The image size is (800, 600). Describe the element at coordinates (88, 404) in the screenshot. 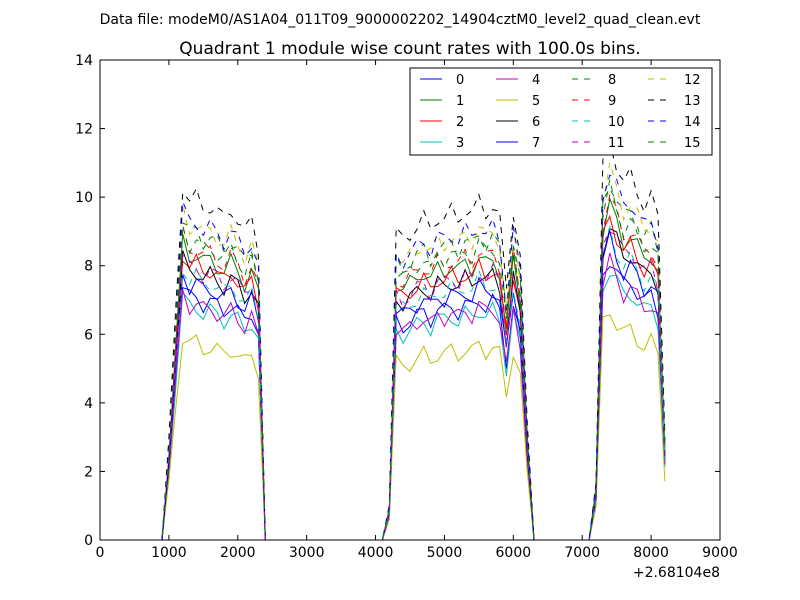

I see `y-tick-label: 4` at that location.